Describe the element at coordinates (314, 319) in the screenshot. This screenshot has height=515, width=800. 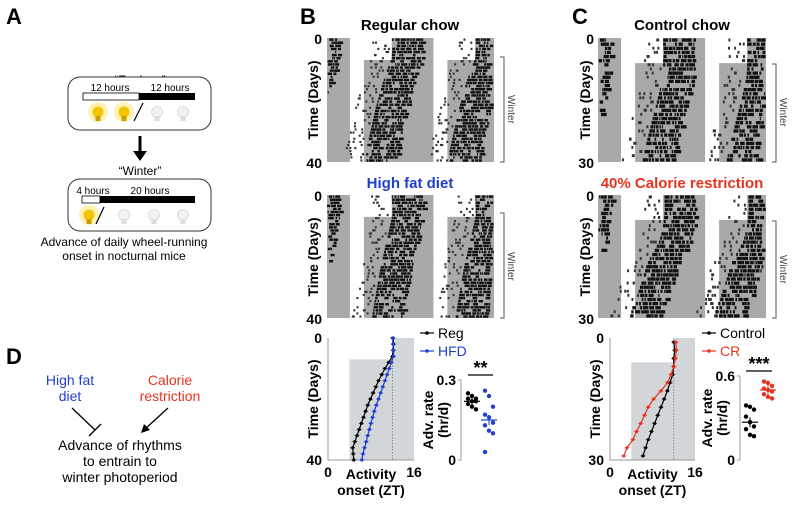
I see `b-mid-y40: 40` at that location.